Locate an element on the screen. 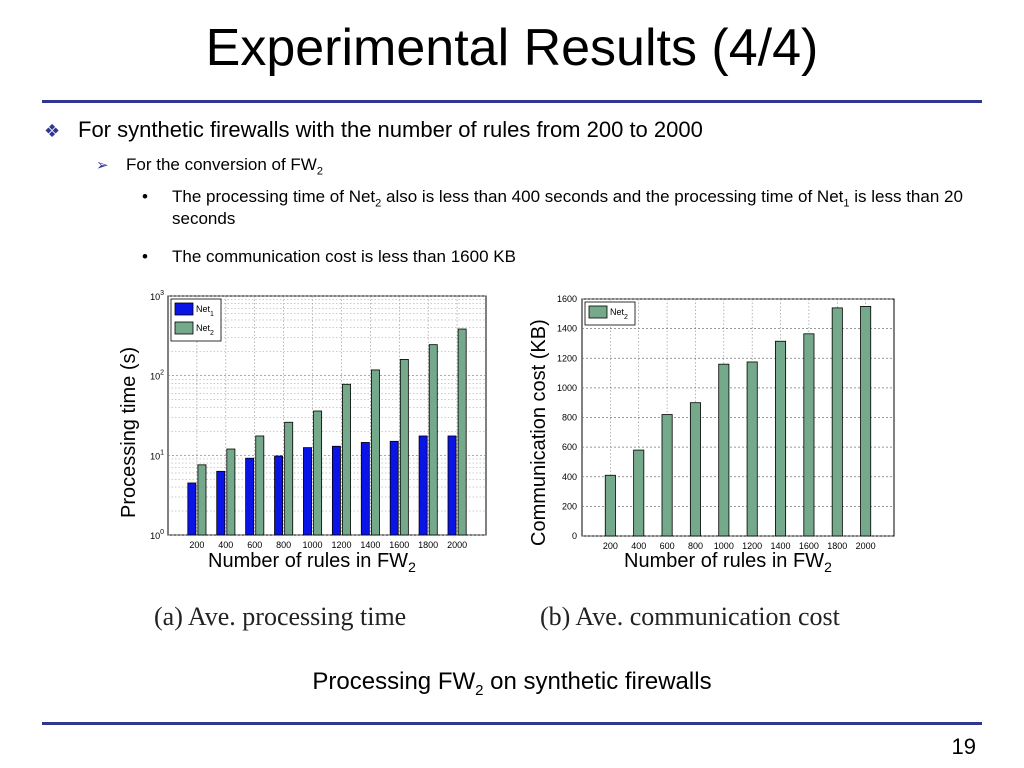 The width and height of the screenshot is (1024, 768). communication-cost-x-axis-label: Number of rules in FW2 is located at coordinates (728, 562).